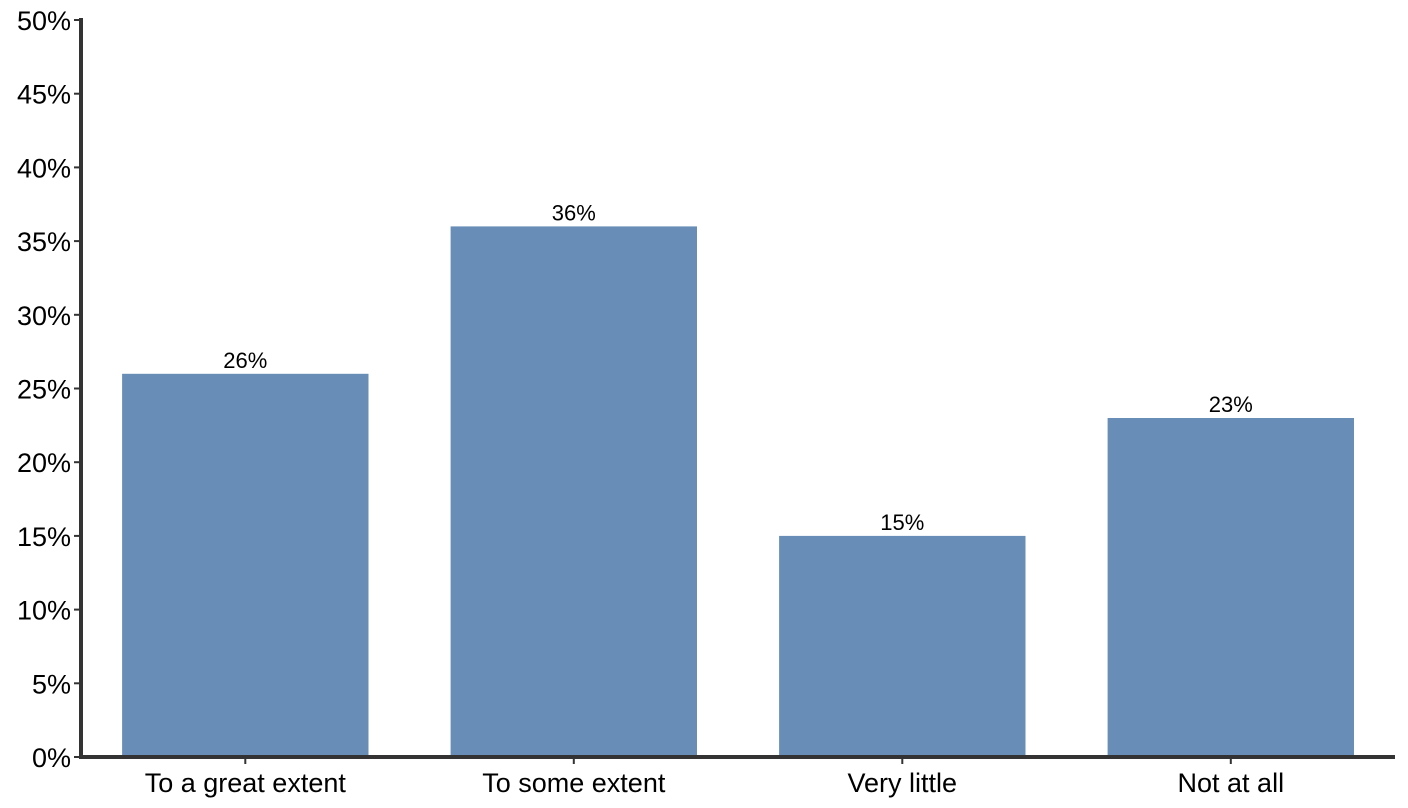 Image resolution: width=1408 pixels, height=808 pixels. What do you see at coordinates (246, 783) in the screenshot?
I see `x-tick-label-0: To a great extent` at bounding box center [246, 783].